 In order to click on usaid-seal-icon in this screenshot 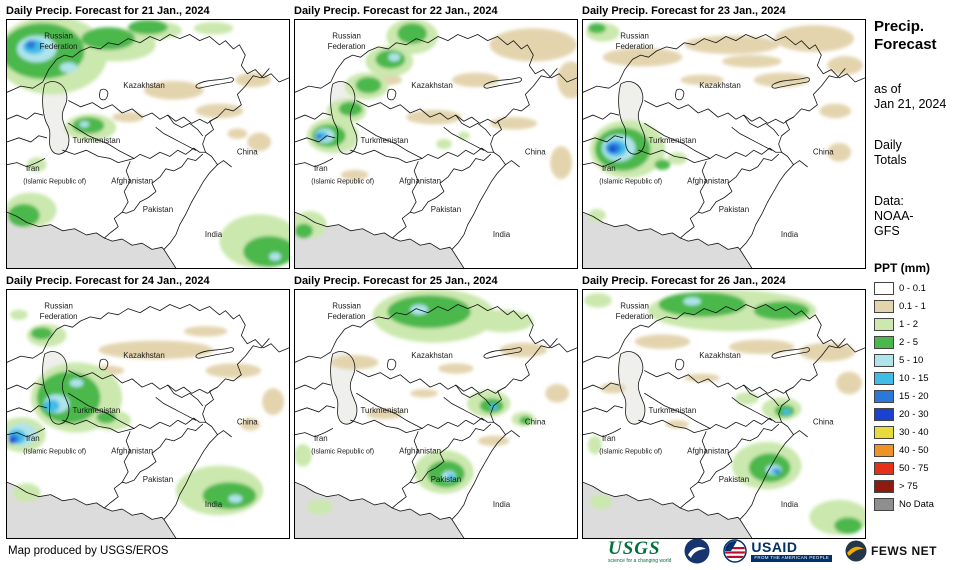, I will do `click(735, 551)`.